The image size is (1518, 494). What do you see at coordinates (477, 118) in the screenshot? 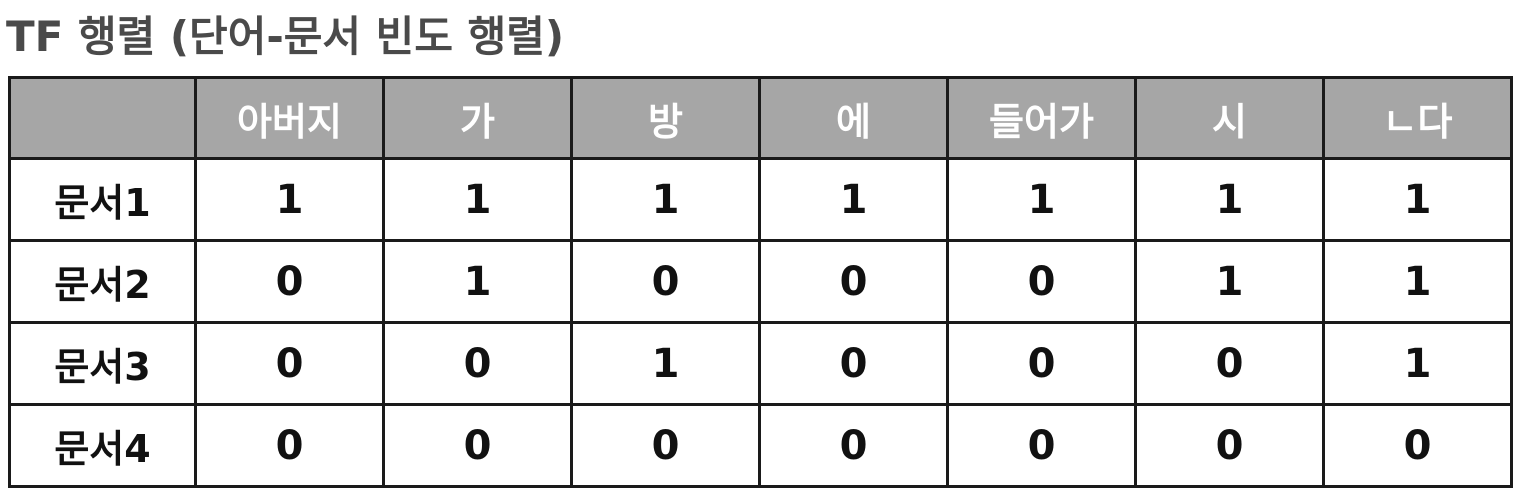
I see `column-header: 가` at bounding box center [477, 118].